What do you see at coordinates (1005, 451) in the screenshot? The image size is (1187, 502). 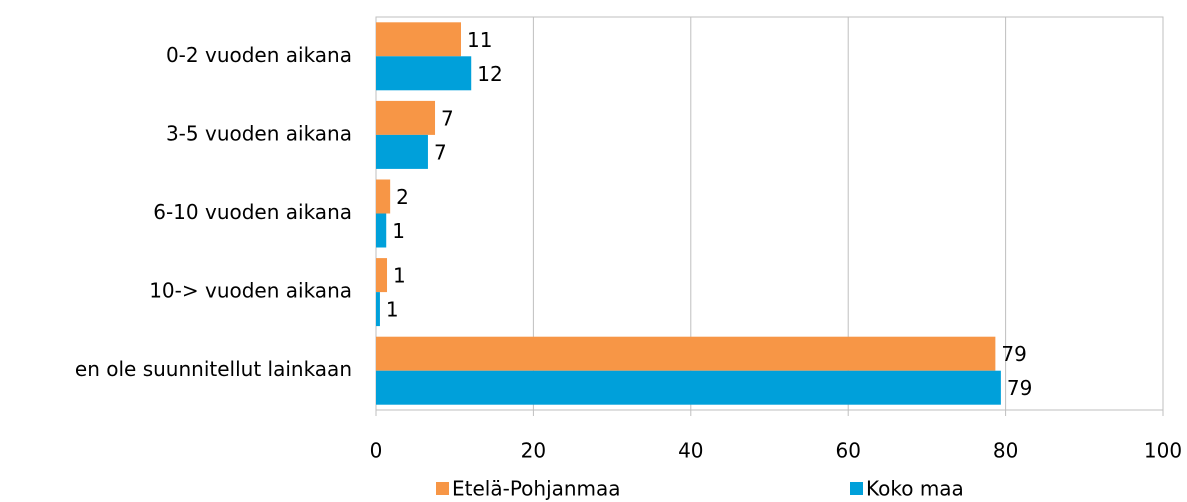 I see `x-tick-label: 80` at bounding box center [1005, 451].